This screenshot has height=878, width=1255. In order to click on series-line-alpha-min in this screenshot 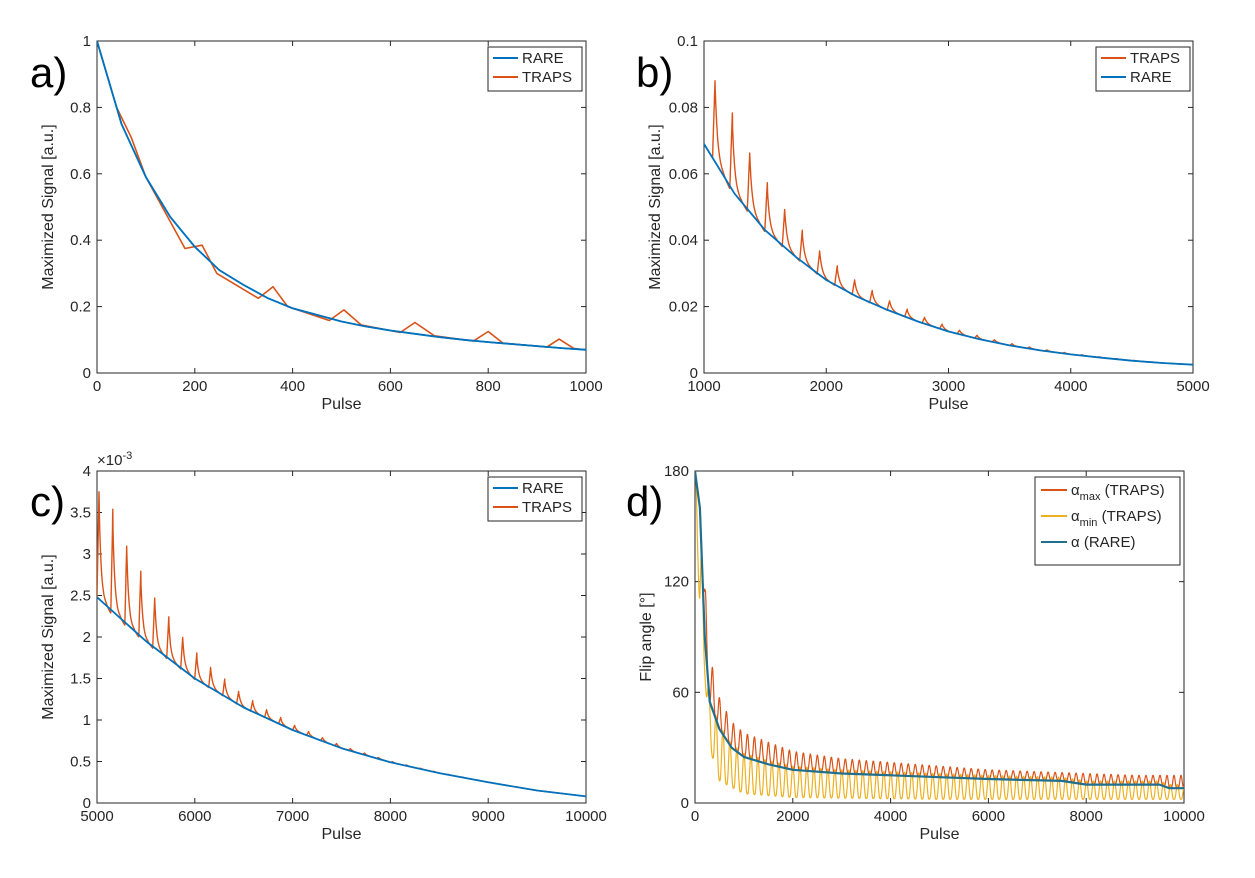, I will do `click(939, 635)`.